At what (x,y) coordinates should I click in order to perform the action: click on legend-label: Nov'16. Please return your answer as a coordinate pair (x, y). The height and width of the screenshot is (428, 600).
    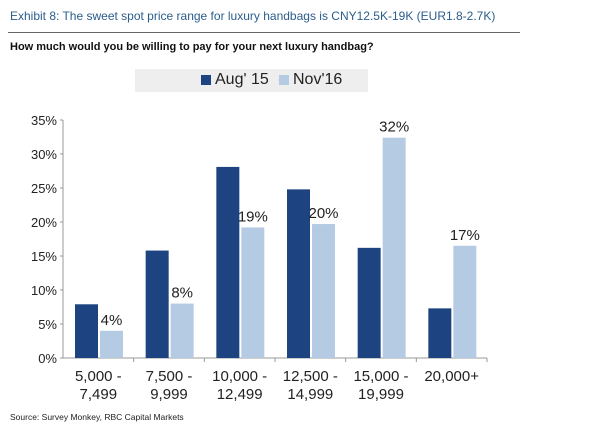
    Looking at the image, I should click on (318, 79).